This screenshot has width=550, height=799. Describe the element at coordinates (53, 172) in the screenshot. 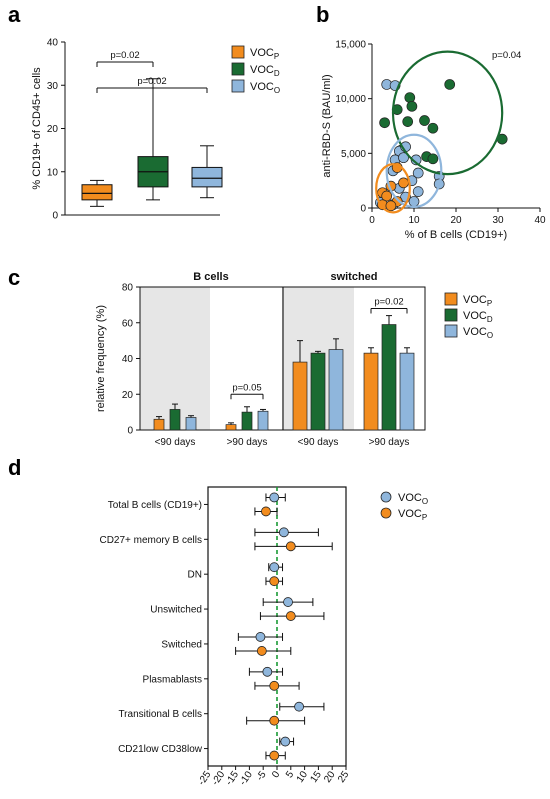

I see `y-tick-label: 10` at that location.